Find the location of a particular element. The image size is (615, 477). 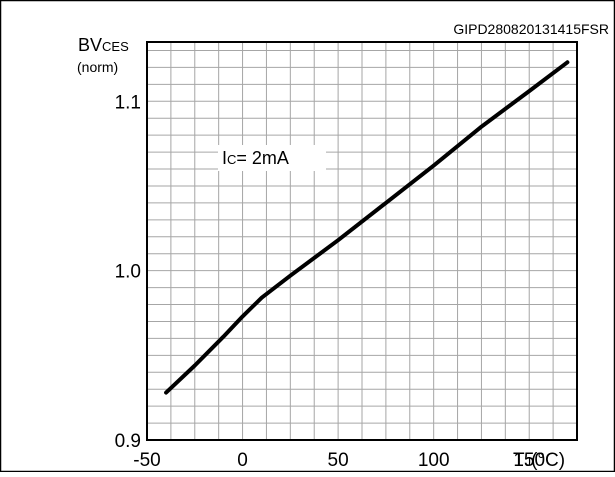

x-tick-label: 50 is located at coordinates (338, 460).